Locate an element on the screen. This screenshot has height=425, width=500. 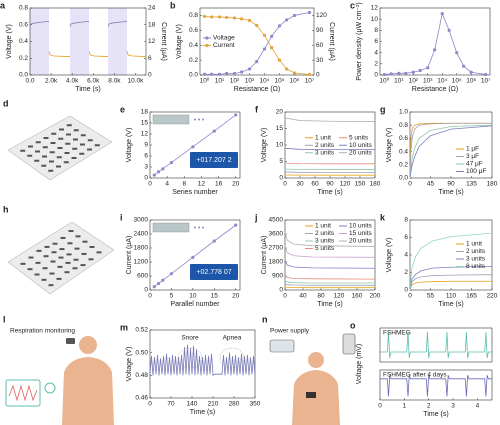
illustration-d: d is located at coordinates (58, 139).